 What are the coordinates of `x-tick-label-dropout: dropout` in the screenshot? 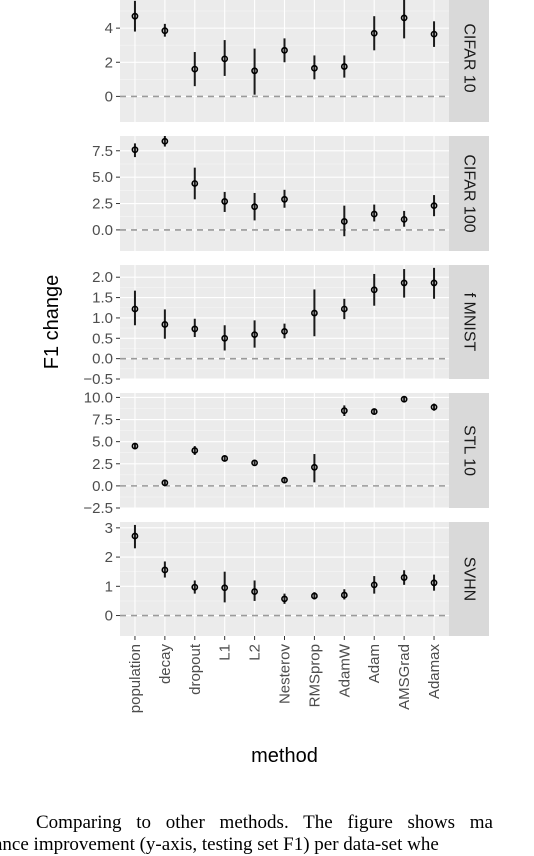 It's located at (195, 669).